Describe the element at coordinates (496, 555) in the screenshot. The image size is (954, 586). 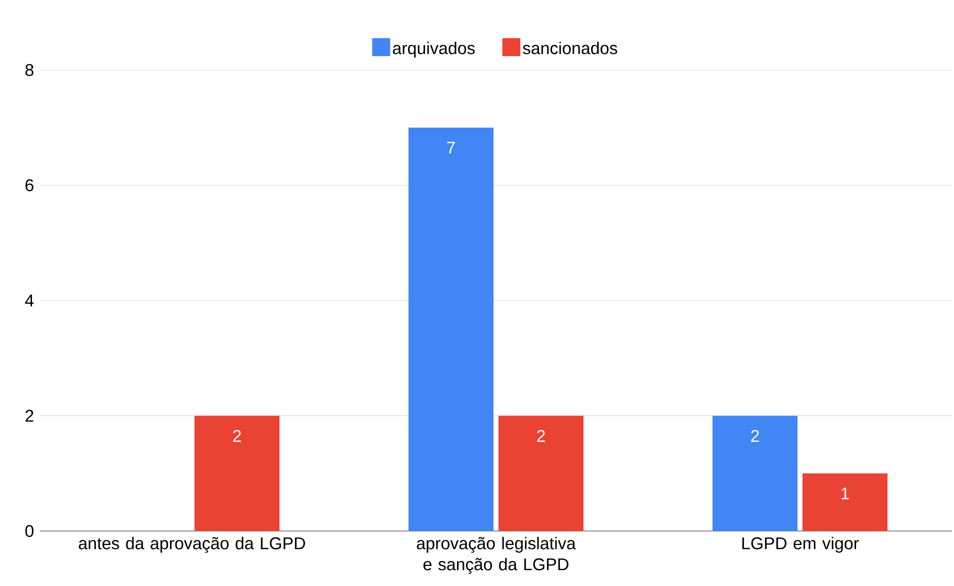
I see `x-tick-label: aprovação legislativa e sanção da LGPD` at that location.